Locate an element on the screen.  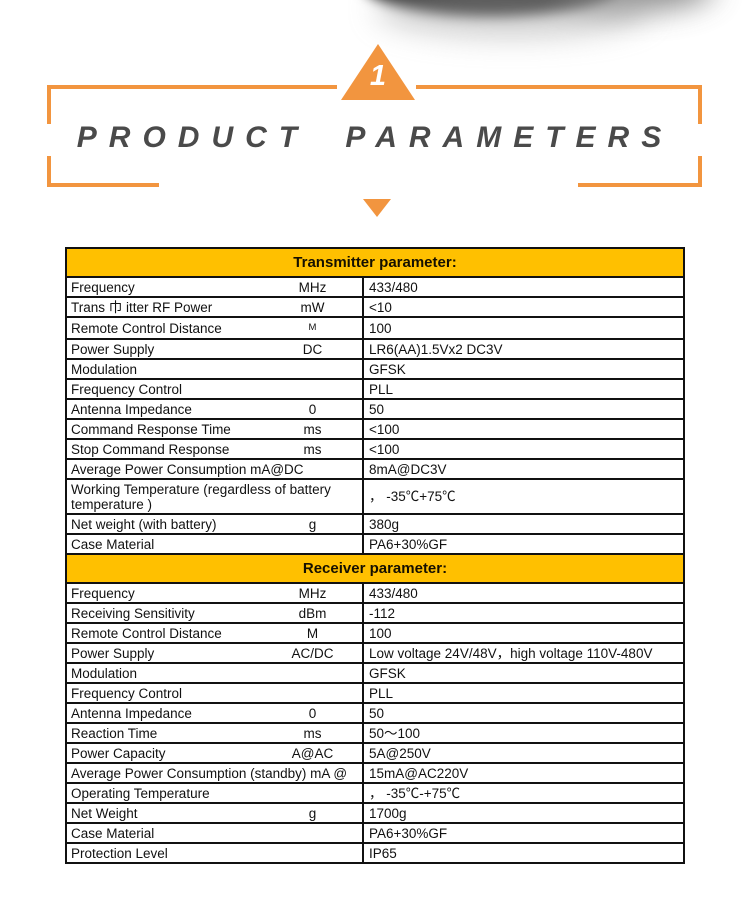
step-number-triangle-icon is located at coordinates (378, 72).